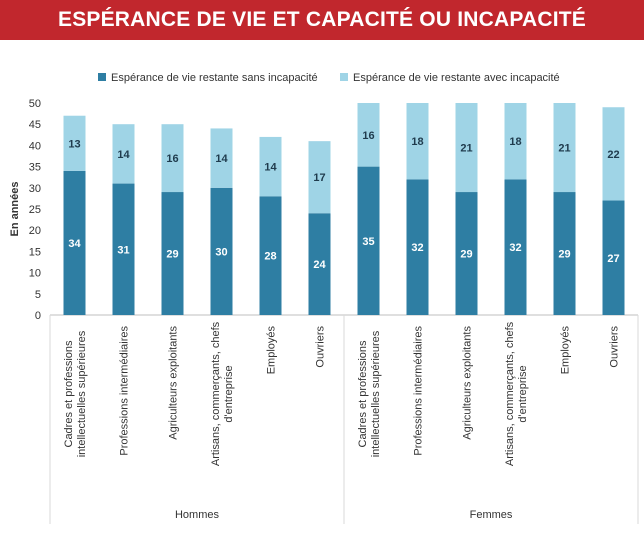  Describe the element at coordinates (35, 104) in the screenshot. I see `y-tick-label: 50` at that location.